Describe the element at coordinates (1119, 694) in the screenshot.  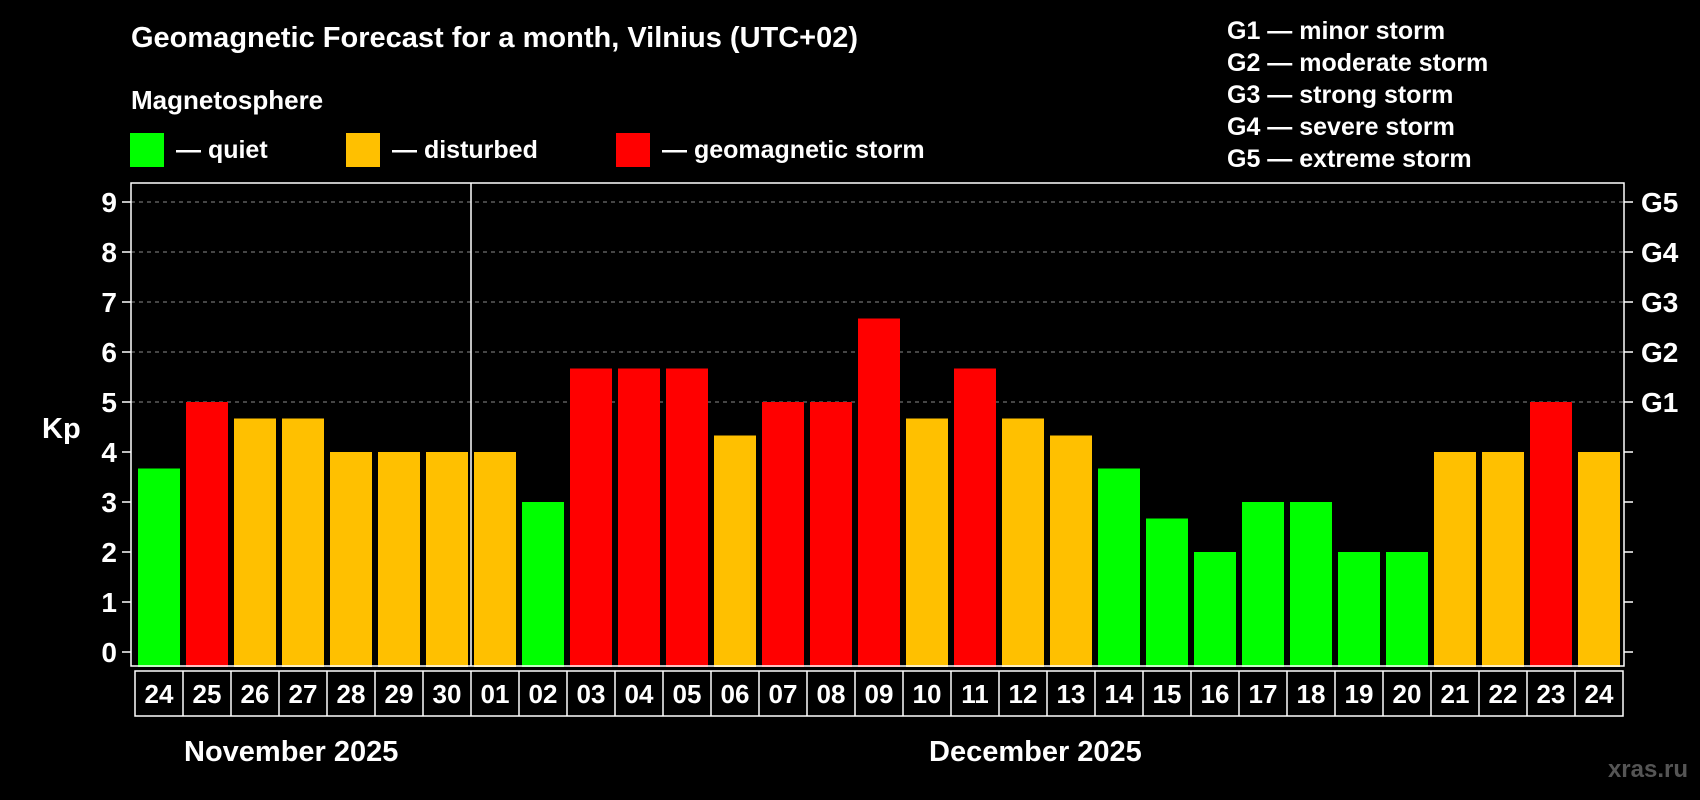
I see `date-label: 14` at that location.